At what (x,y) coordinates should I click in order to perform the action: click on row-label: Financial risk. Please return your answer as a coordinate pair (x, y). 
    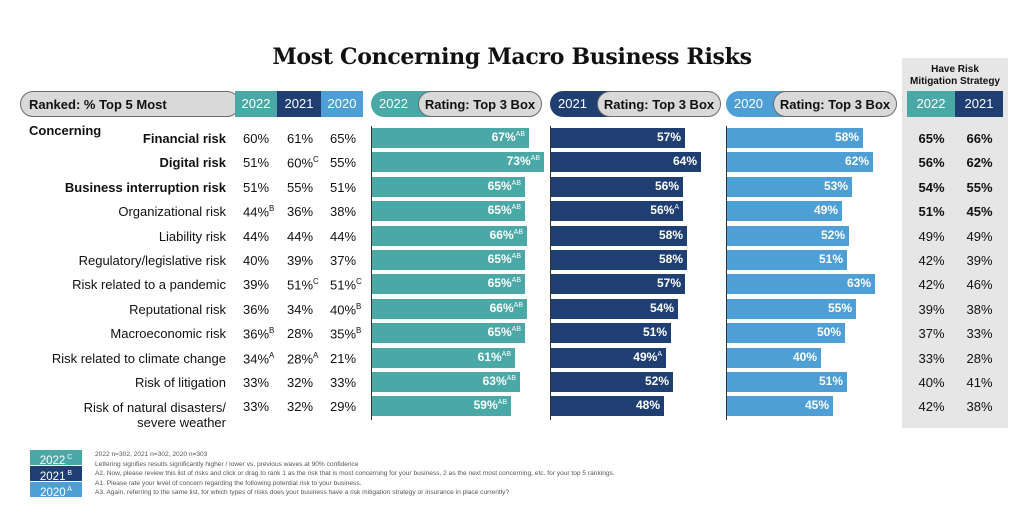
    Looking at the image, I should click on (184, 138).